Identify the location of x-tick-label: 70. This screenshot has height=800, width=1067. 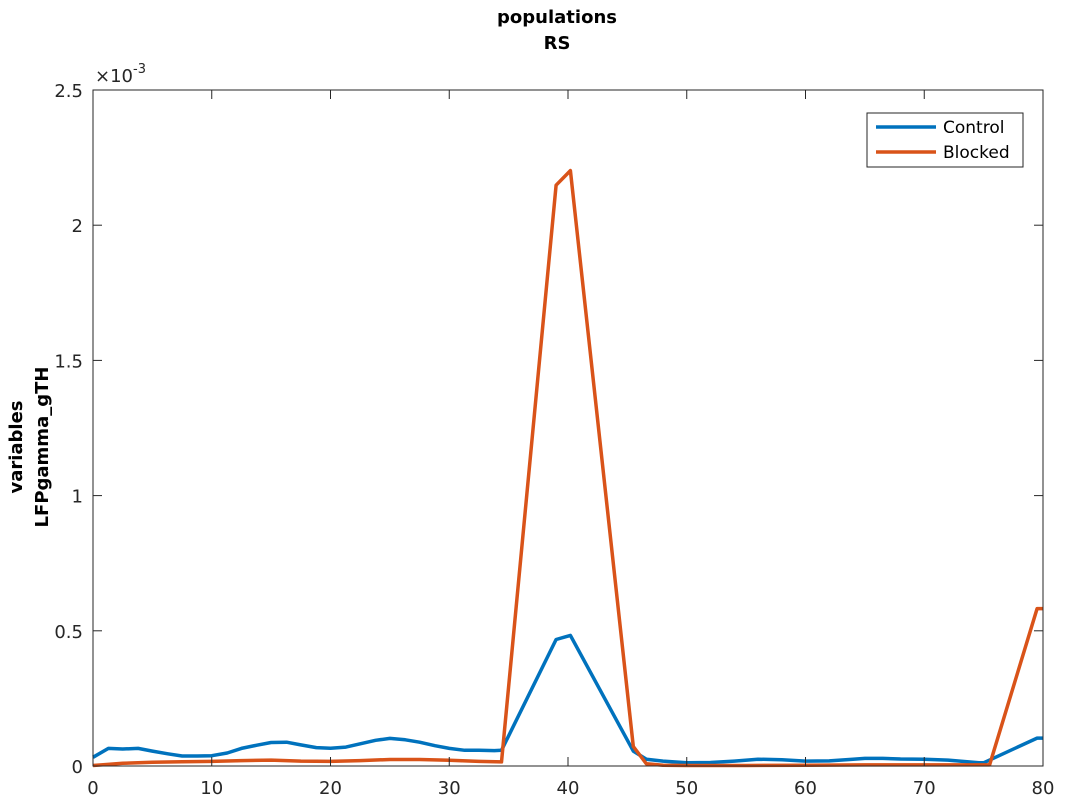
(924, 788).